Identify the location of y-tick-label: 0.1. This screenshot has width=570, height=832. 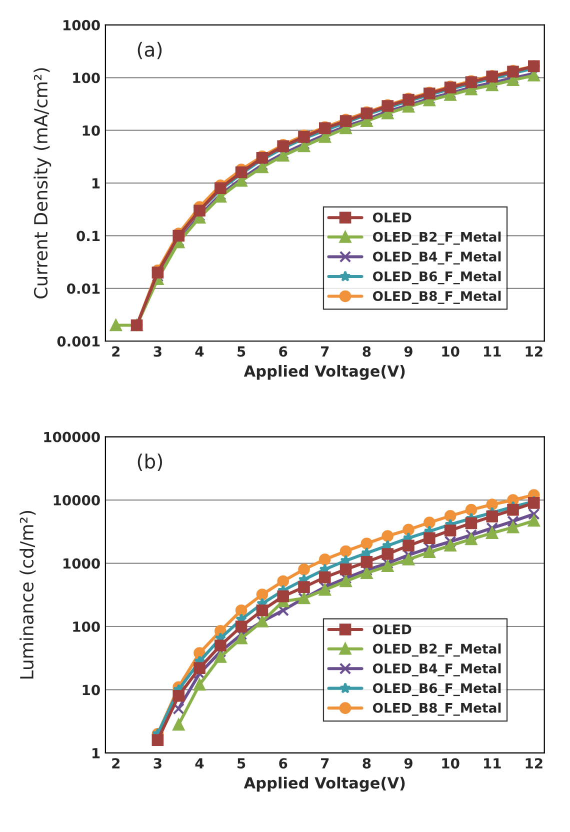
(88, 236).